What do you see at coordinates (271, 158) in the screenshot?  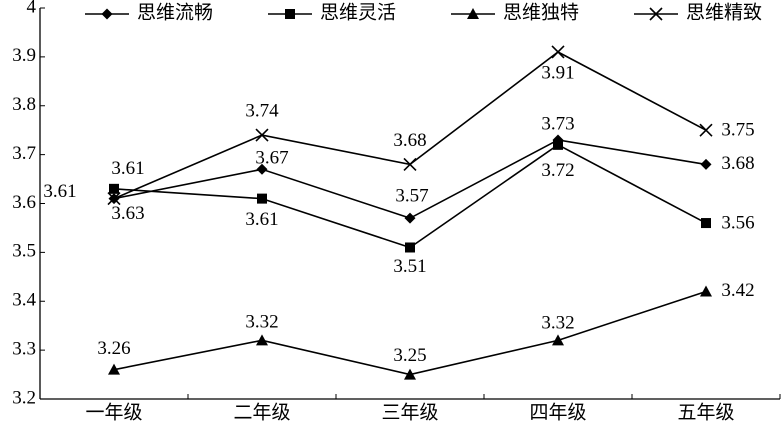 I see `data-label: 3.67` at bounding box center [271, 158].